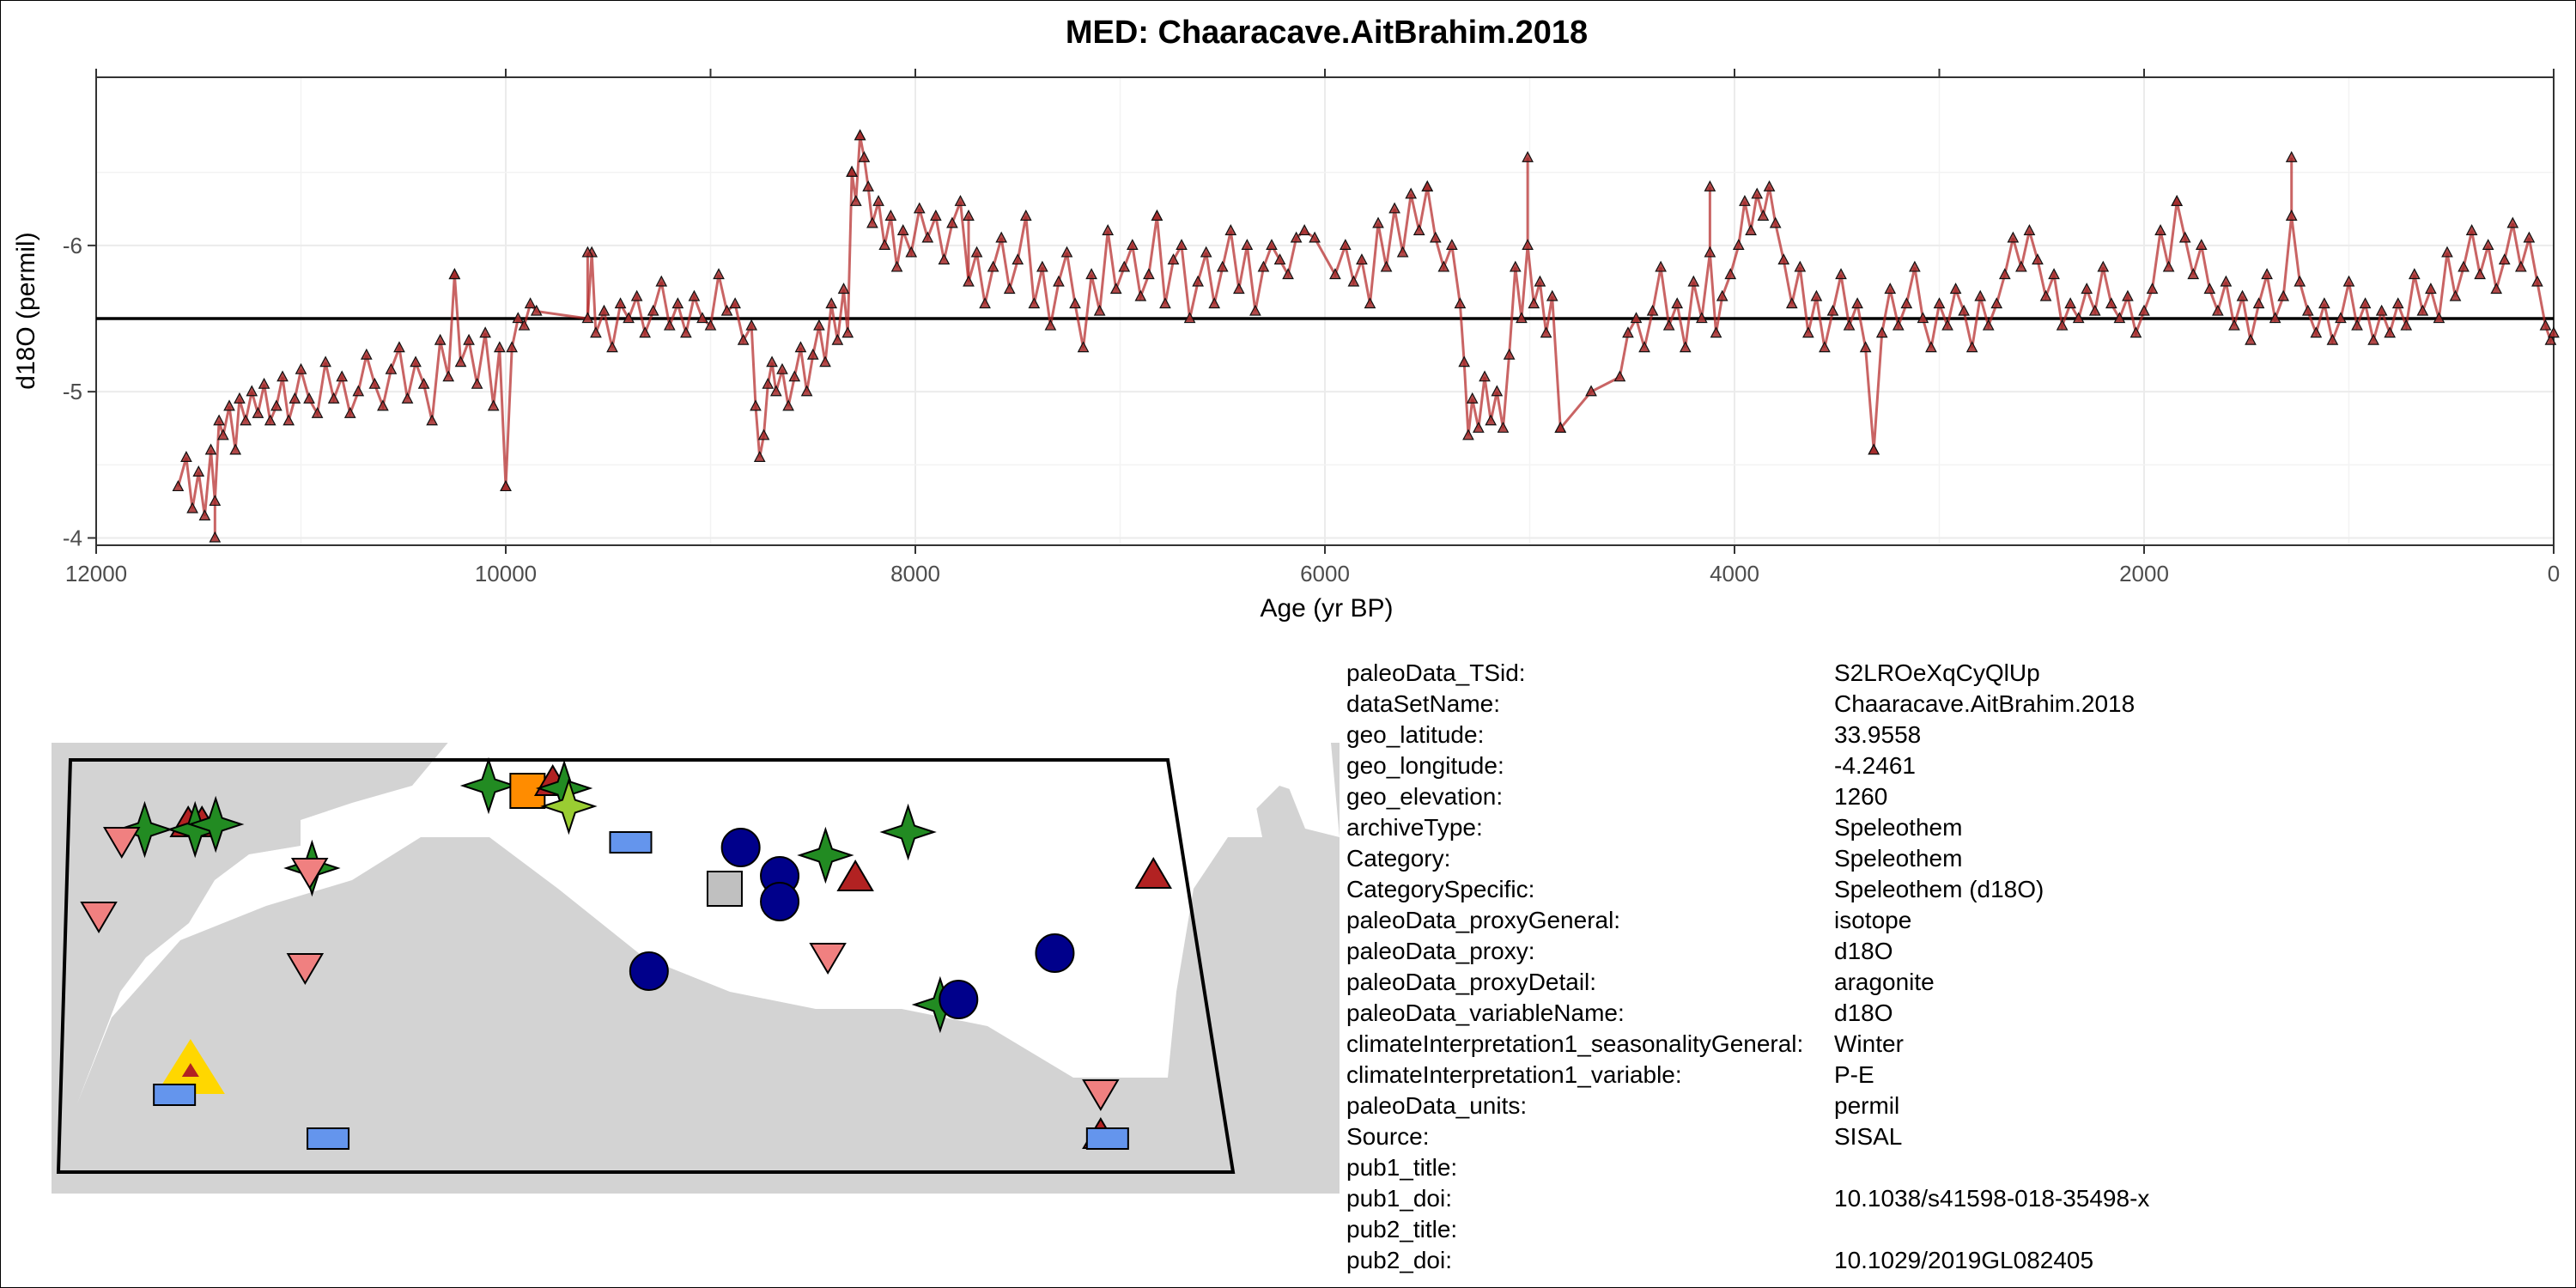 The image size is (2576, 1288). What do you see at coordinates (1400, 1260) in the screenshot?
I see `metadata-key: pub2_doi:` at bounding box center [1400, 1260].